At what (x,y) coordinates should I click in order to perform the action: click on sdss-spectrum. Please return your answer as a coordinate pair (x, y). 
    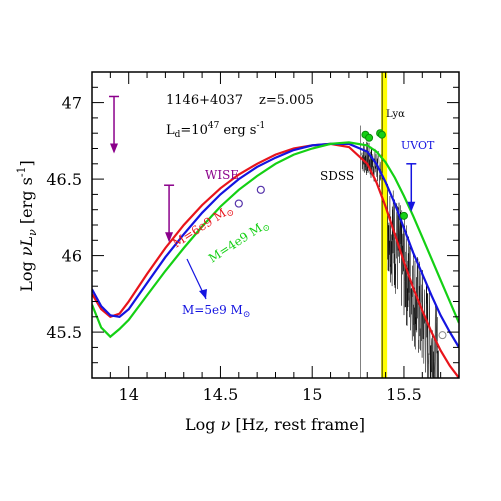
    Looking at the image, I should click on (399, 225).